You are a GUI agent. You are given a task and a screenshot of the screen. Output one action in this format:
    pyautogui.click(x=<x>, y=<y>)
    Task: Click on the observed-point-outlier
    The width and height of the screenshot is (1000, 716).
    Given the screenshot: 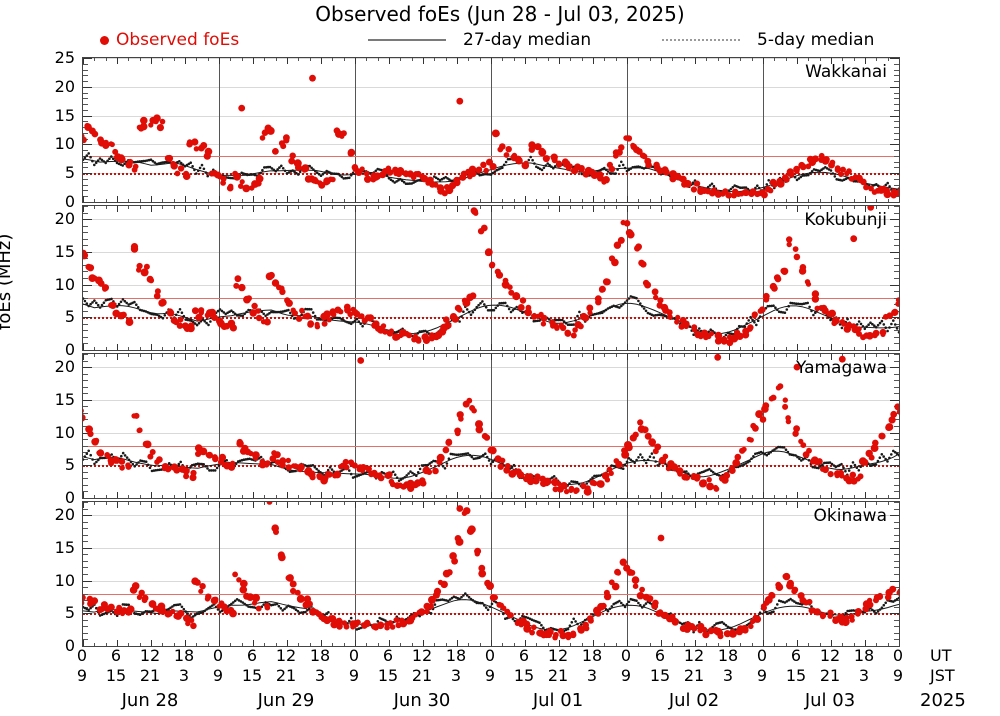 What is the action you would take?
    pyautogui.click(x=312, y=78)
    